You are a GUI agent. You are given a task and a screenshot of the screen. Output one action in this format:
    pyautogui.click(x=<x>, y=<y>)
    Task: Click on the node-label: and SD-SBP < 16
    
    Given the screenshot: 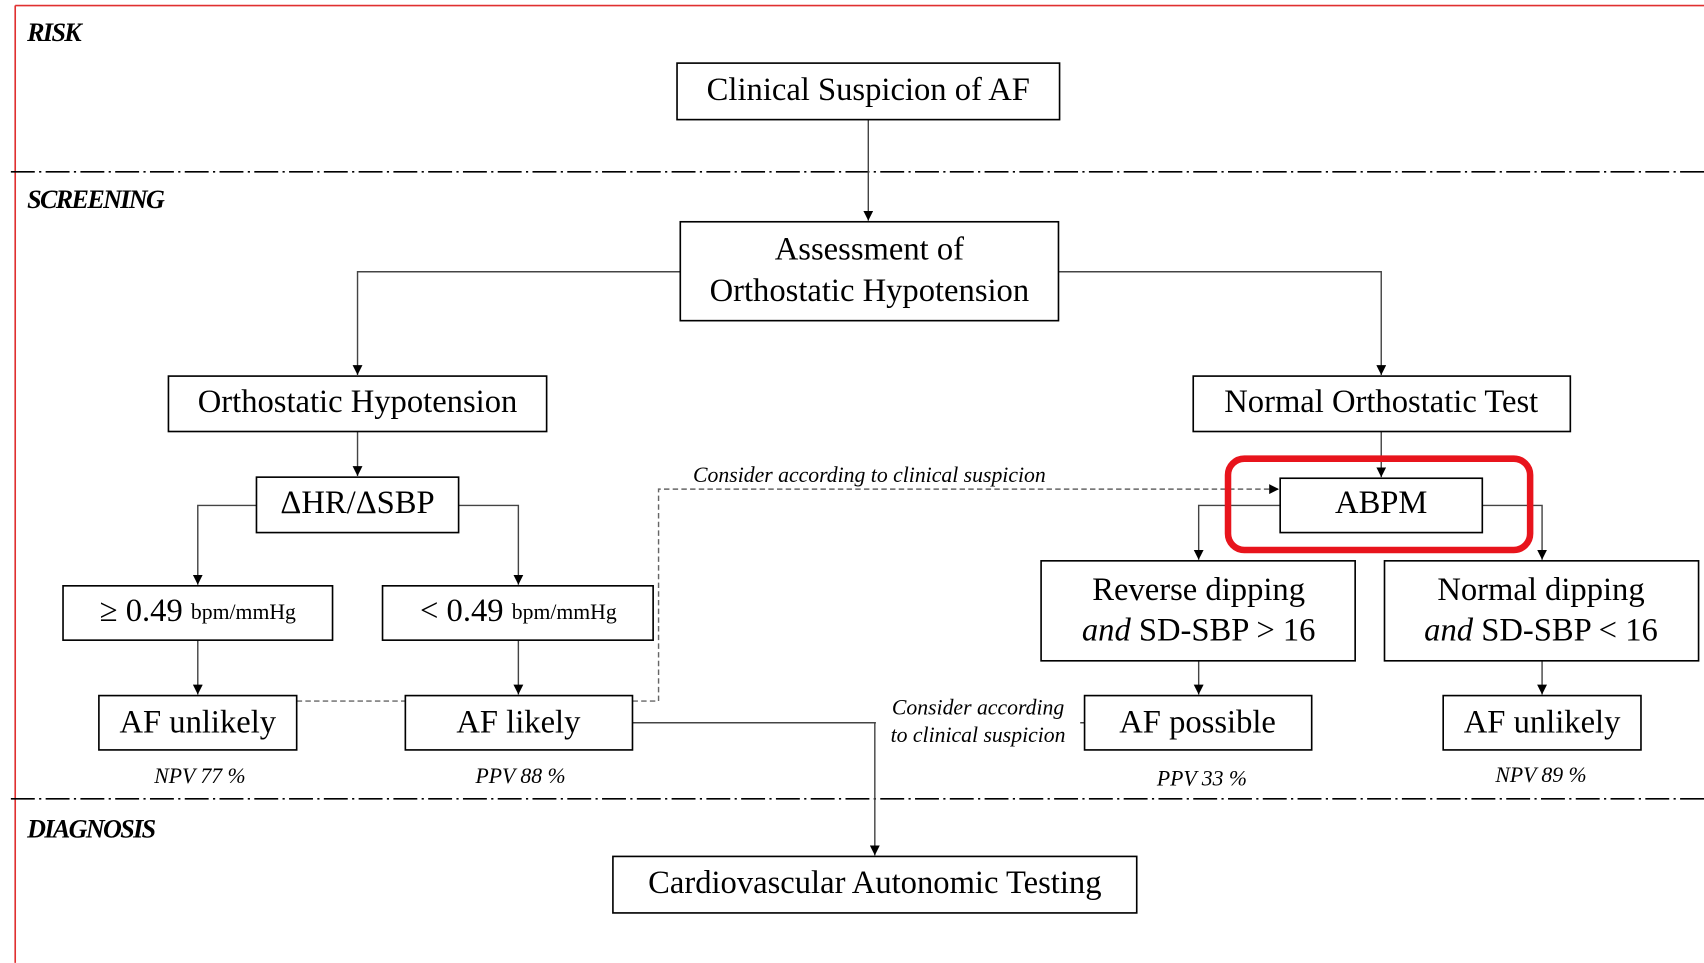 What is the action you would take?
    pyautogui.click(x=1541, y=631)
    